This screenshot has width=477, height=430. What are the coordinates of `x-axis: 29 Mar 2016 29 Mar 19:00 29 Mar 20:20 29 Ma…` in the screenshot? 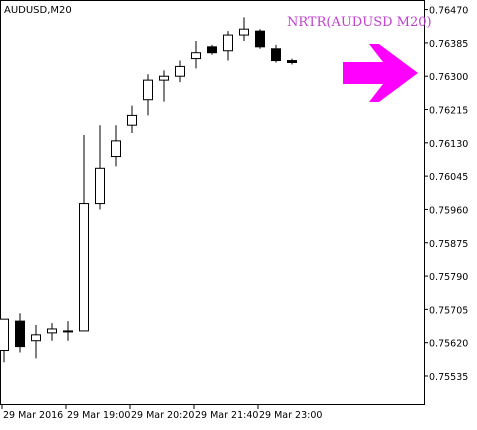 It's located at (161, 412).